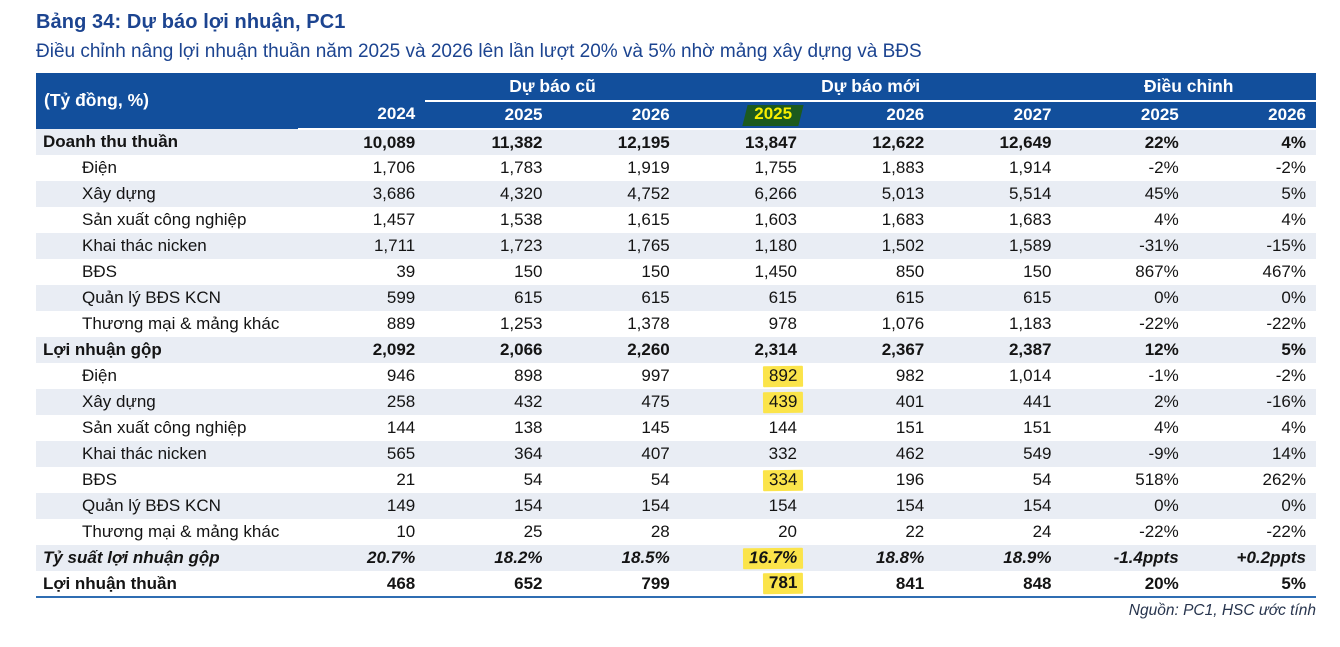  What do you see at coordinates (401, 324) in the screenshot?
I see `value-cell: 889` at bounding box center [401, 324].